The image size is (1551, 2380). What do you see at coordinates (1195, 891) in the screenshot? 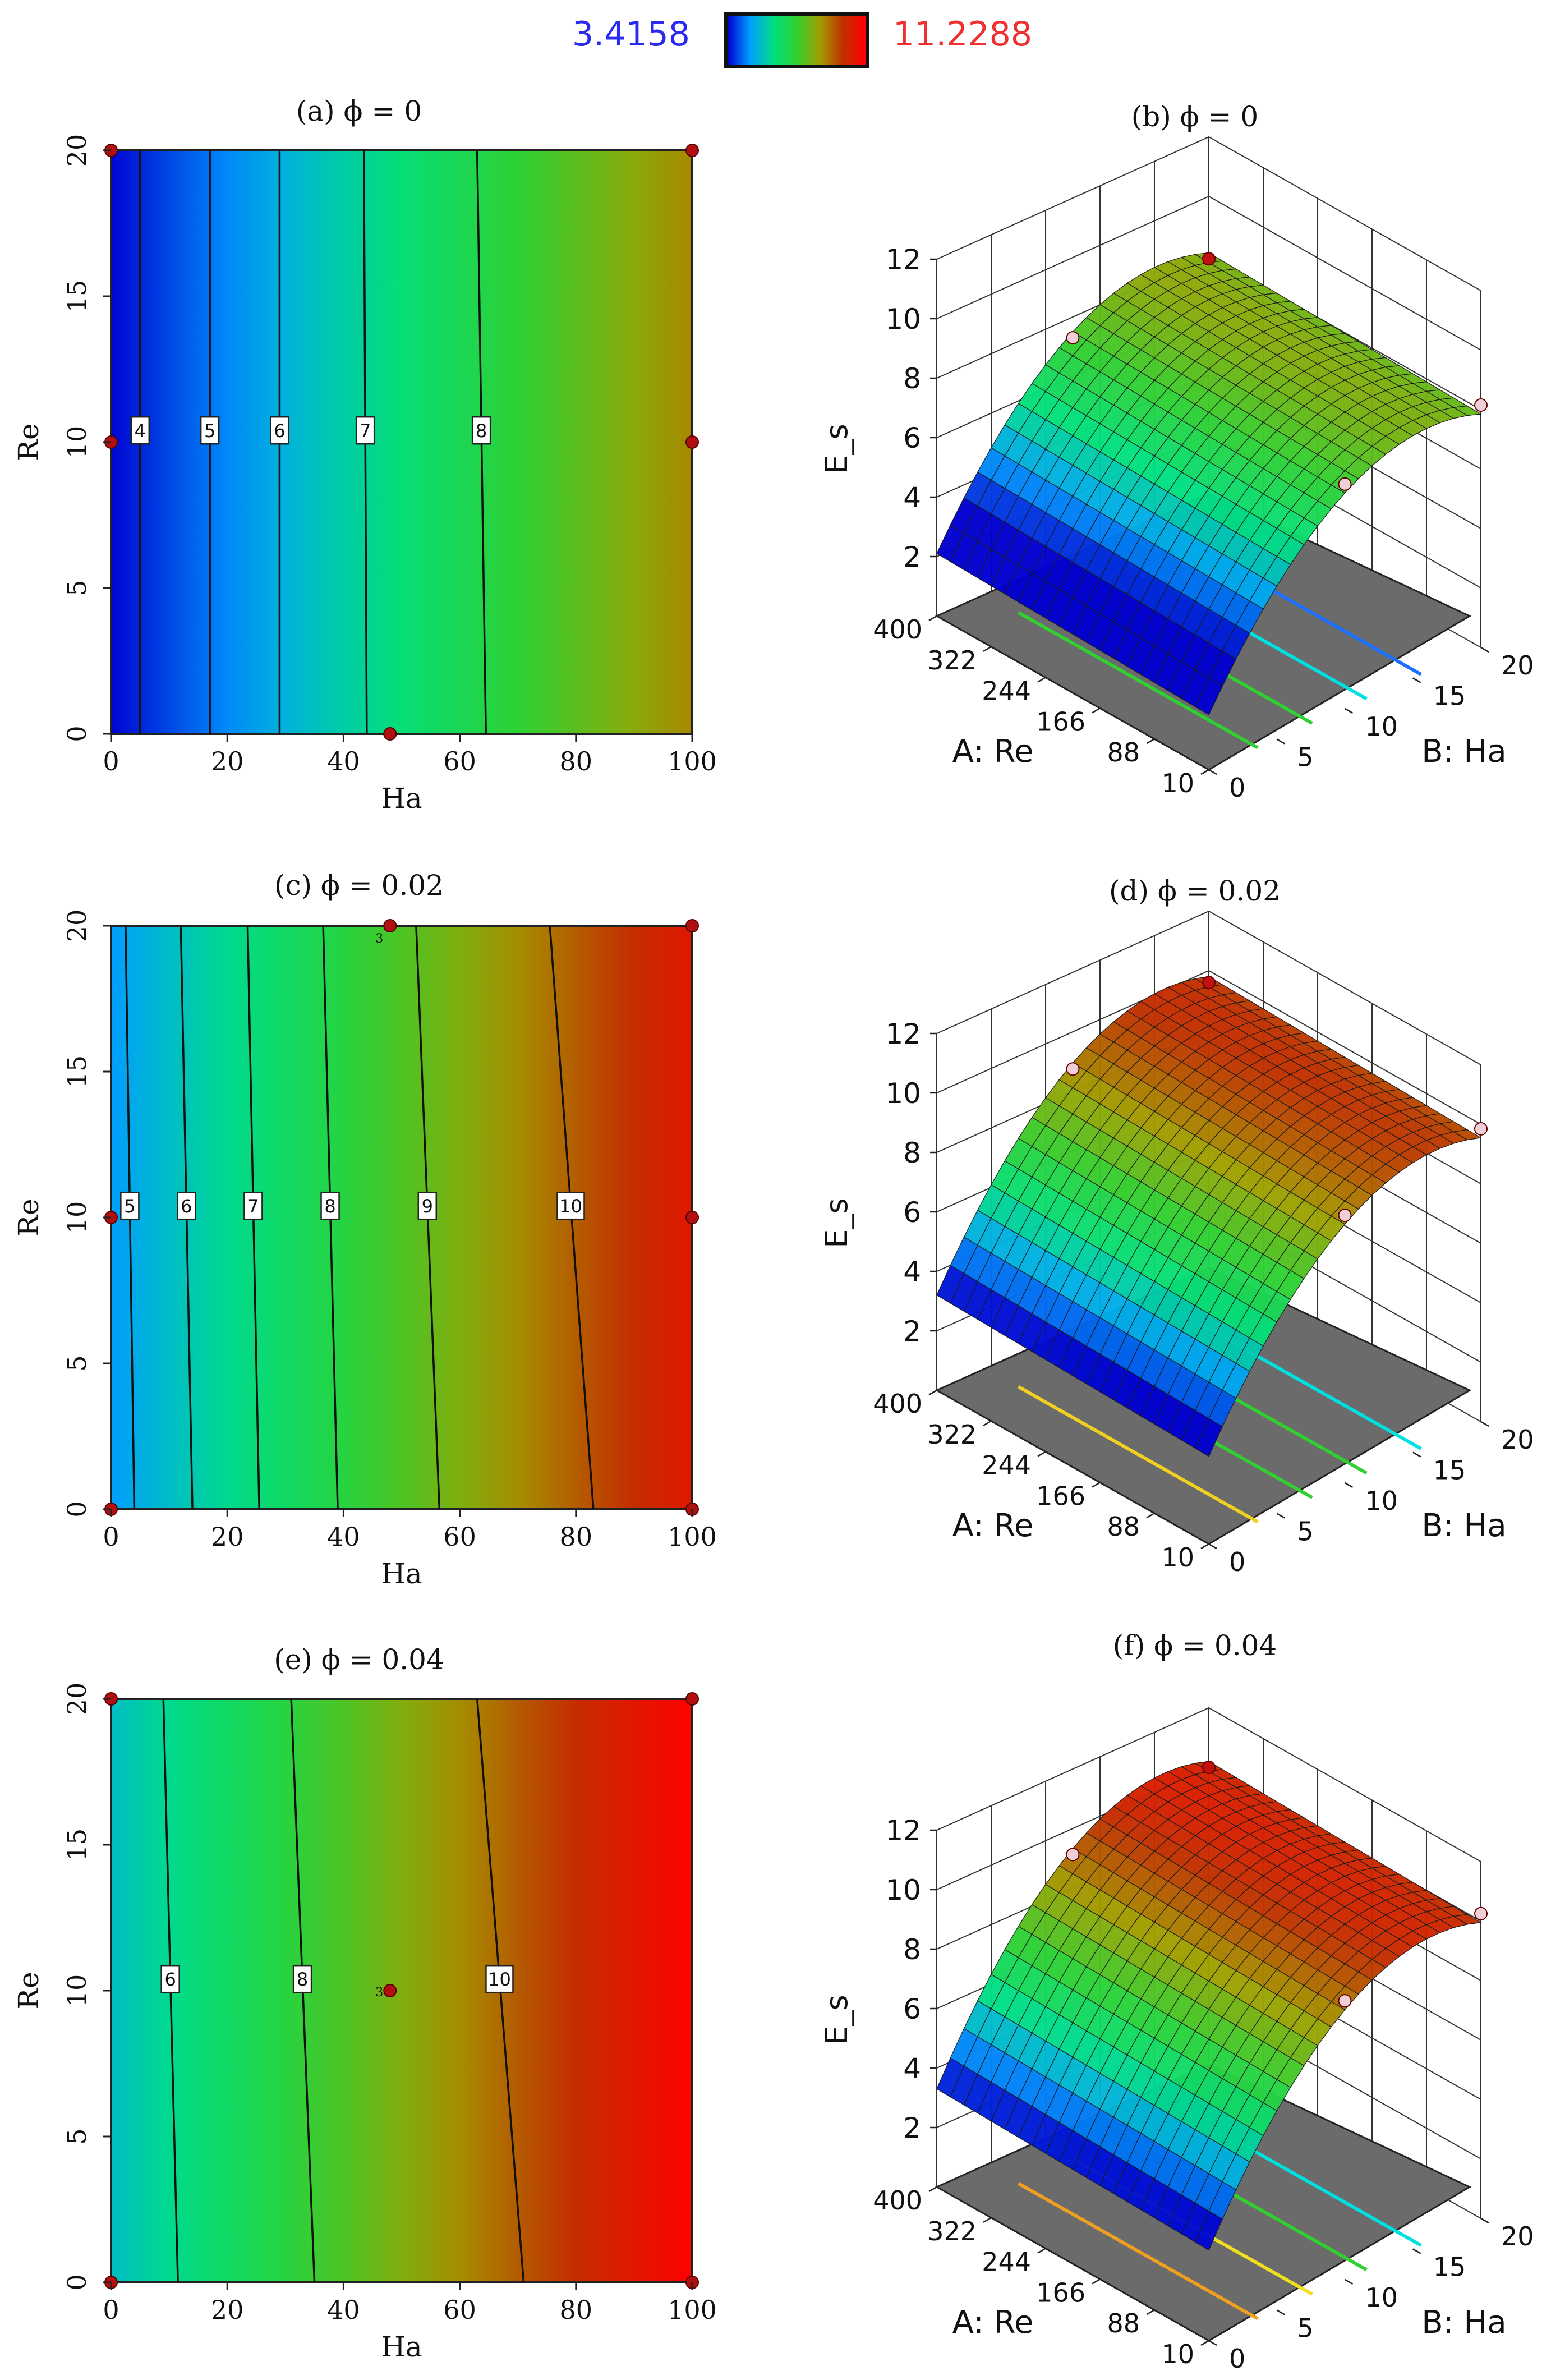
I see `panel-title: (d) ϕ = 0.02` at bounding box center [1195, 891].